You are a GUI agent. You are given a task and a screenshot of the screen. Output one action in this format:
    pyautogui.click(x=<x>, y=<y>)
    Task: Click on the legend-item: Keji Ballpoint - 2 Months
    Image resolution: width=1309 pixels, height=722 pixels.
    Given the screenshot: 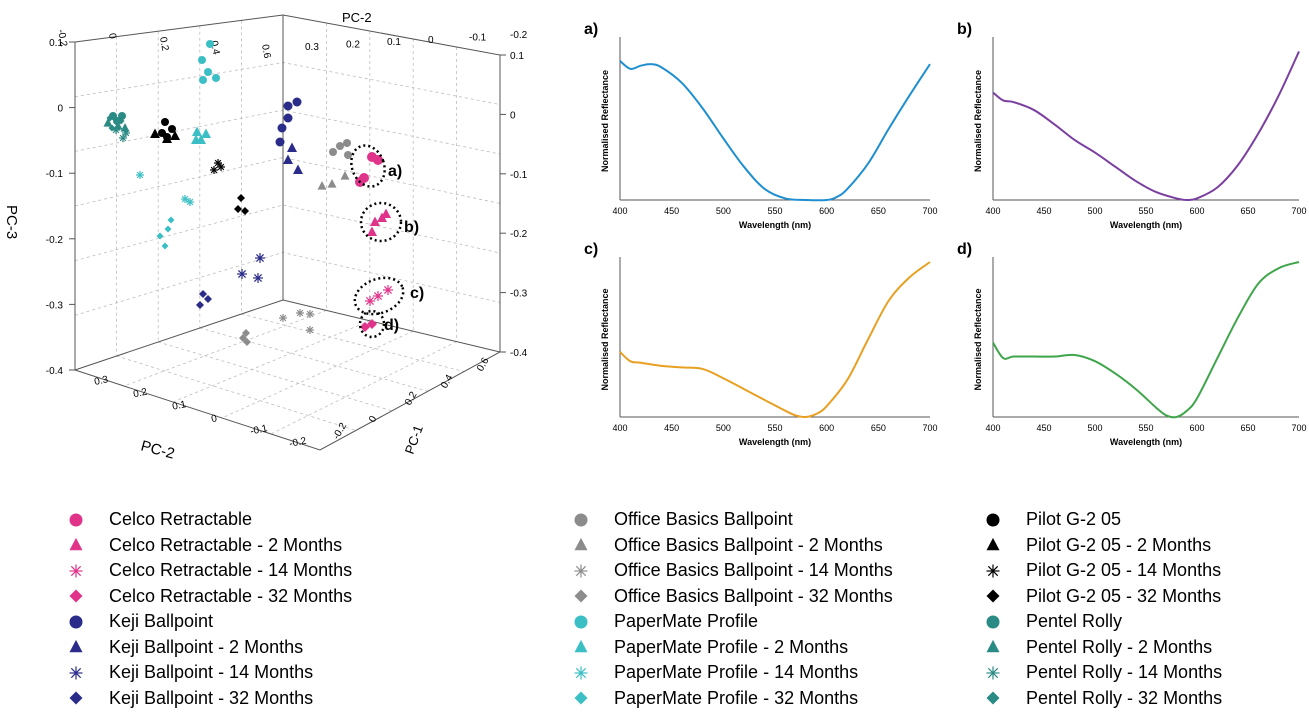 What is the action you would take?
    pyautogui.click(x=208, y=648)
    